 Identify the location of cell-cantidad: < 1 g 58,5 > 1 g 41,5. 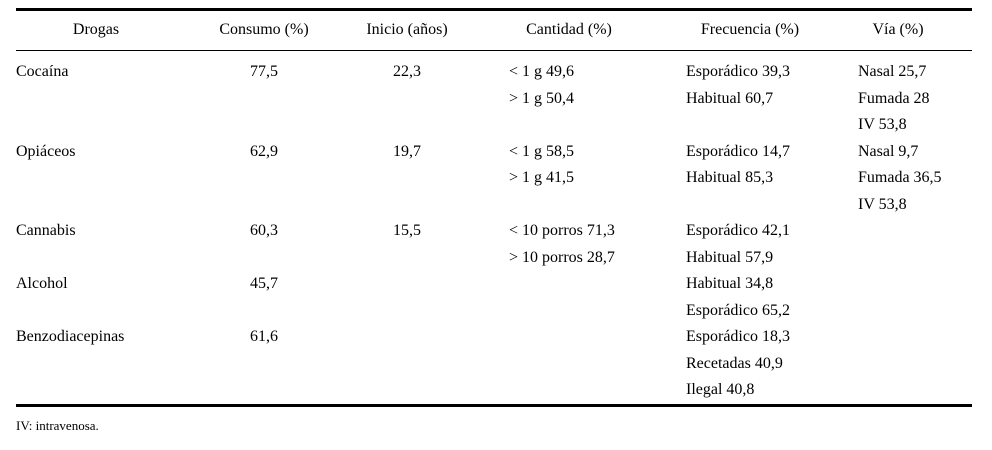
(569, 179).